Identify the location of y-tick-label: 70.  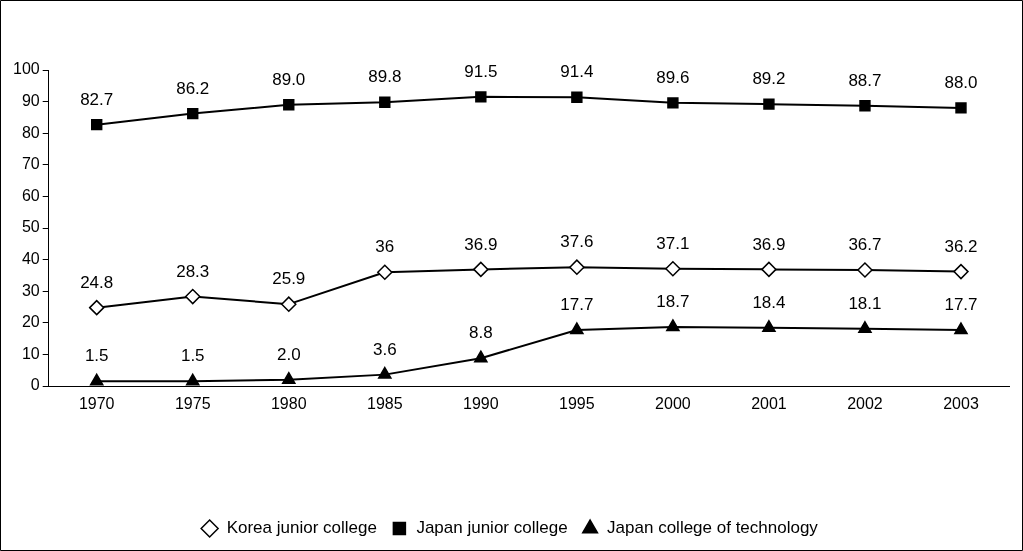
(30, 164).